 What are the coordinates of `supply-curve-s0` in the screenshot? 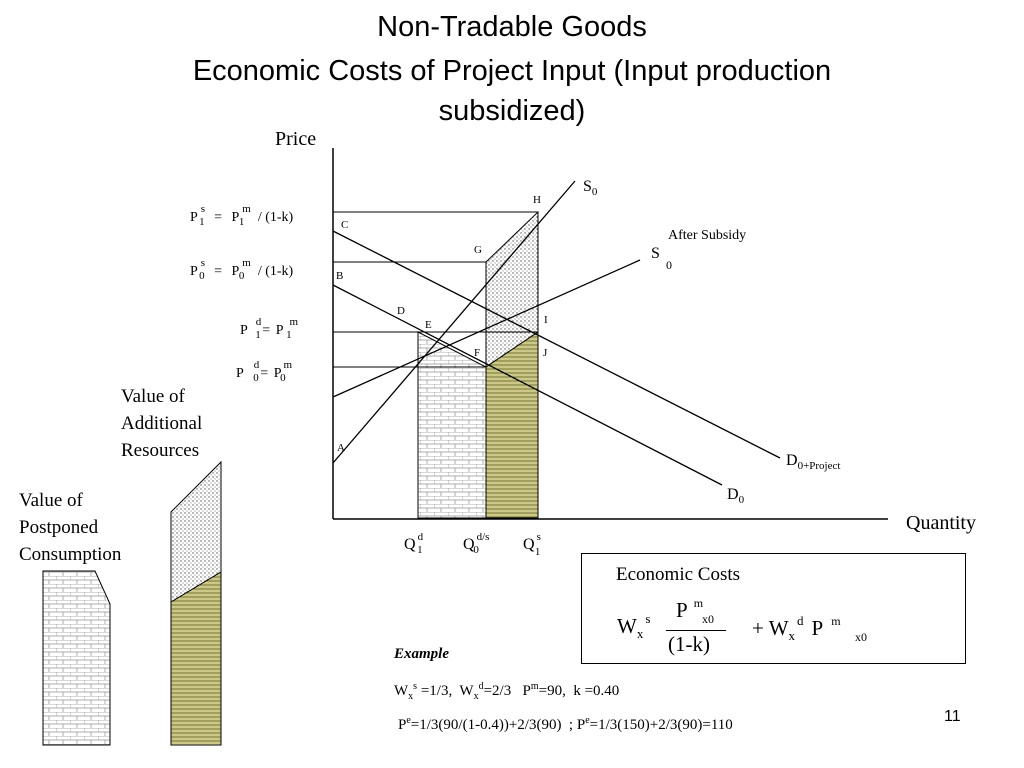 It's located at (454, 322).